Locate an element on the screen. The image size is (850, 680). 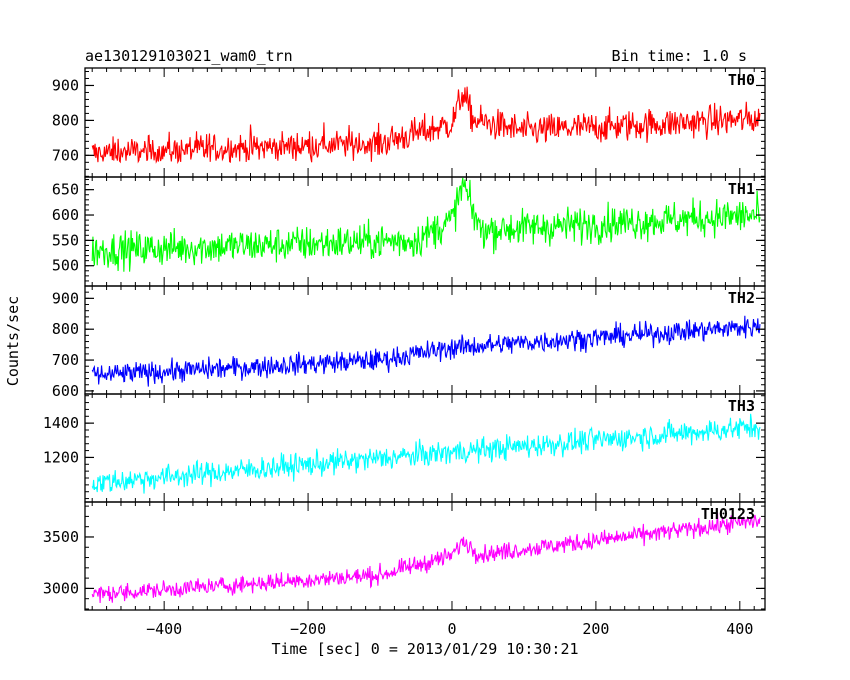
y-tick-label: 3500 is located at coordinates (61, 537).